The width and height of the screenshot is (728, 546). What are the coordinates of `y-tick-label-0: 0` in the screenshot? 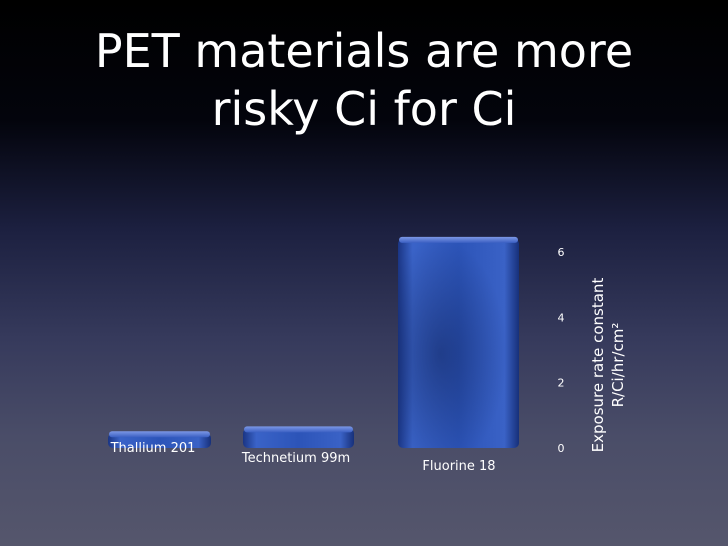 It's located at (561, 448).